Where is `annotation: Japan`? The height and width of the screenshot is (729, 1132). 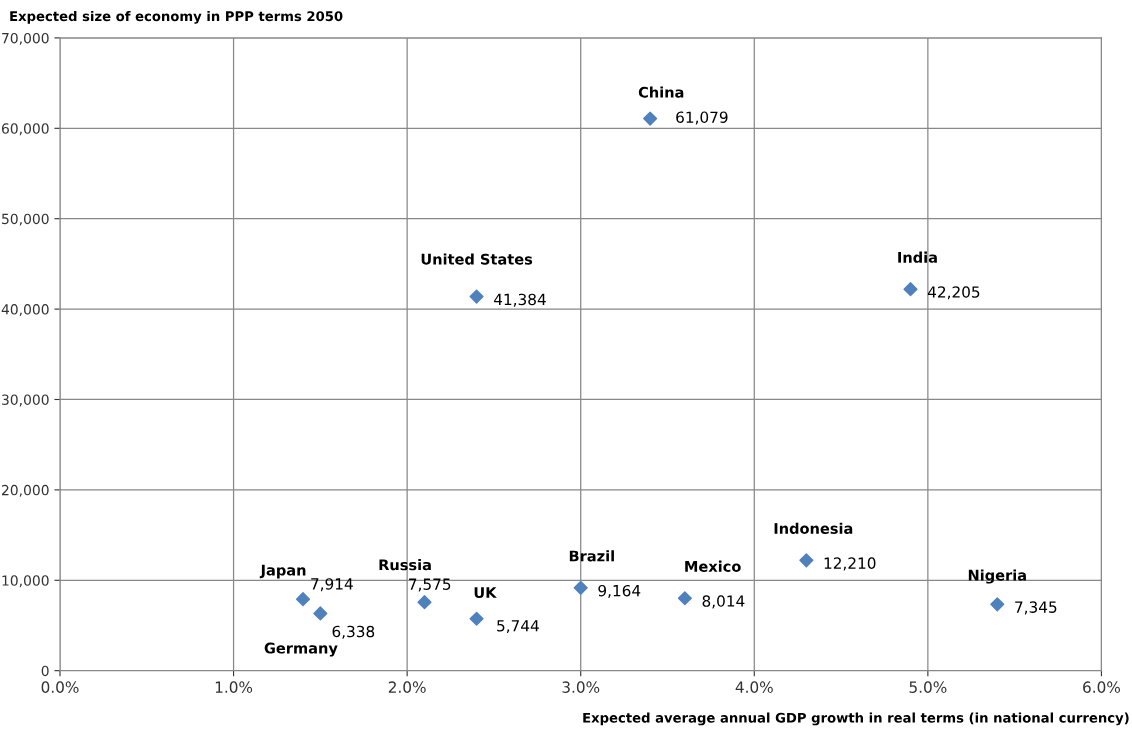 annotation: Japan is located at coordinates (282, 571).